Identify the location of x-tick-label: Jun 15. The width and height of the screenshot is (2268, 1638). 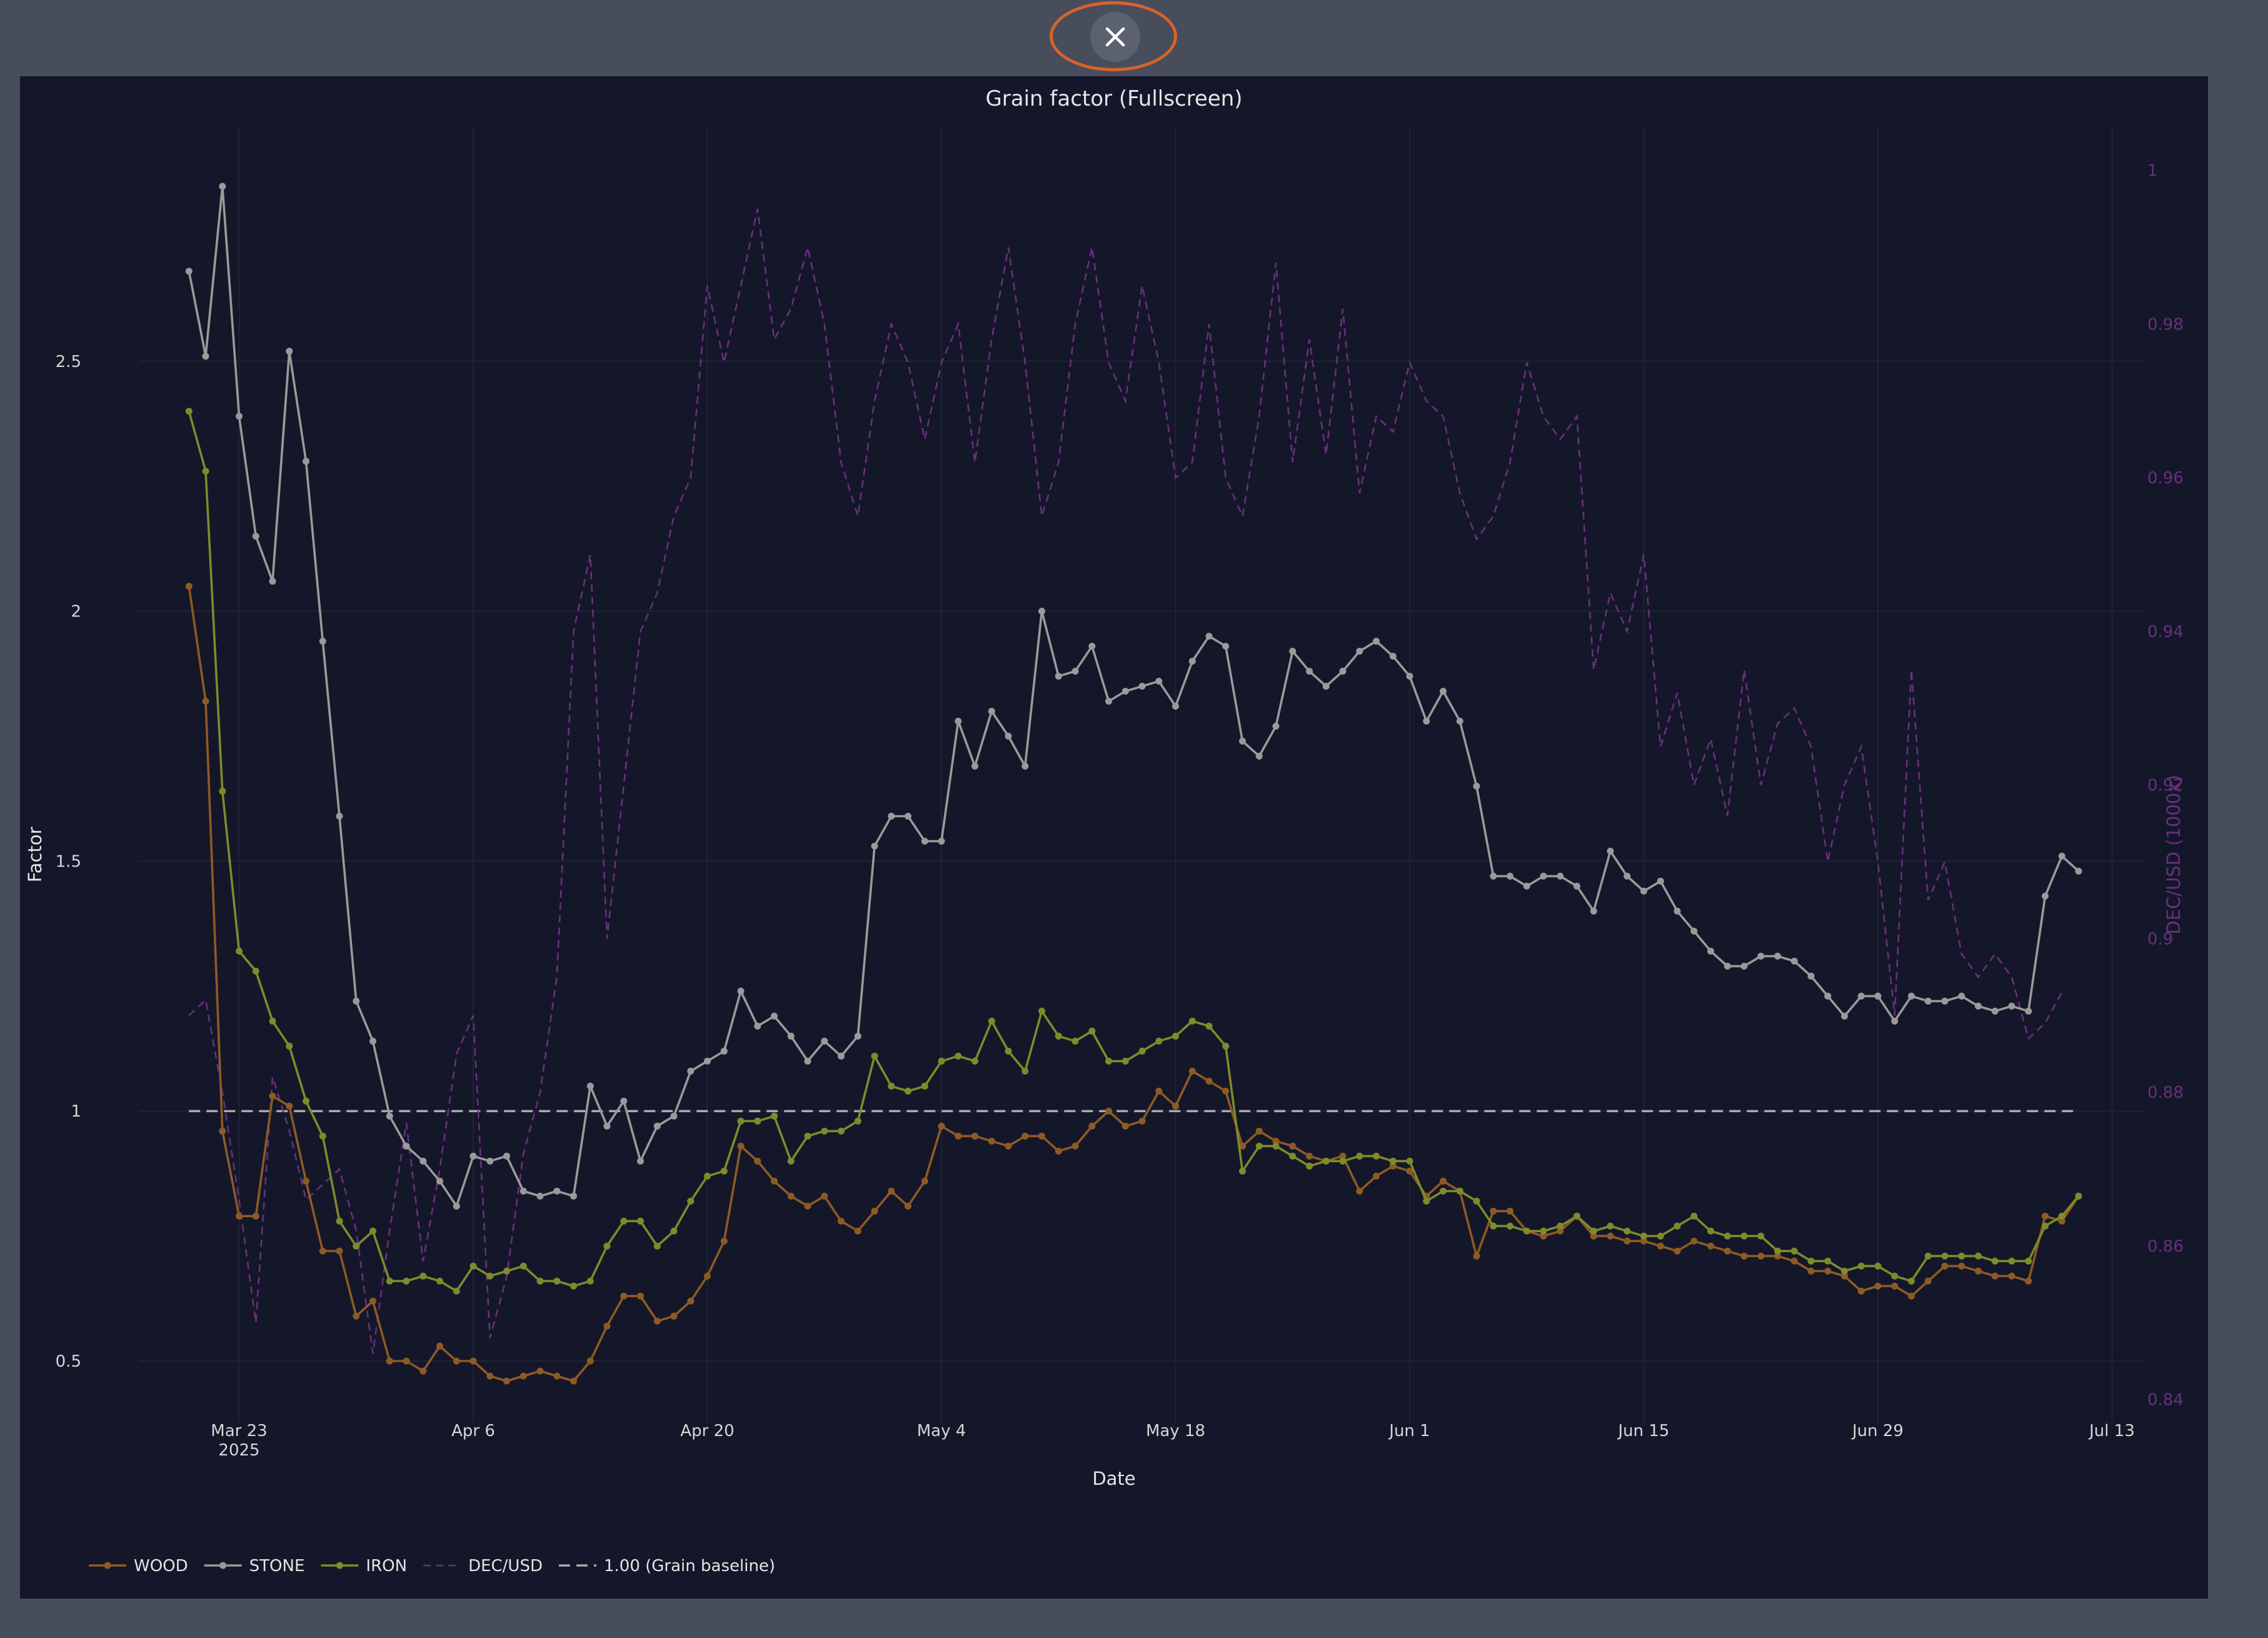
(1643, 1431).